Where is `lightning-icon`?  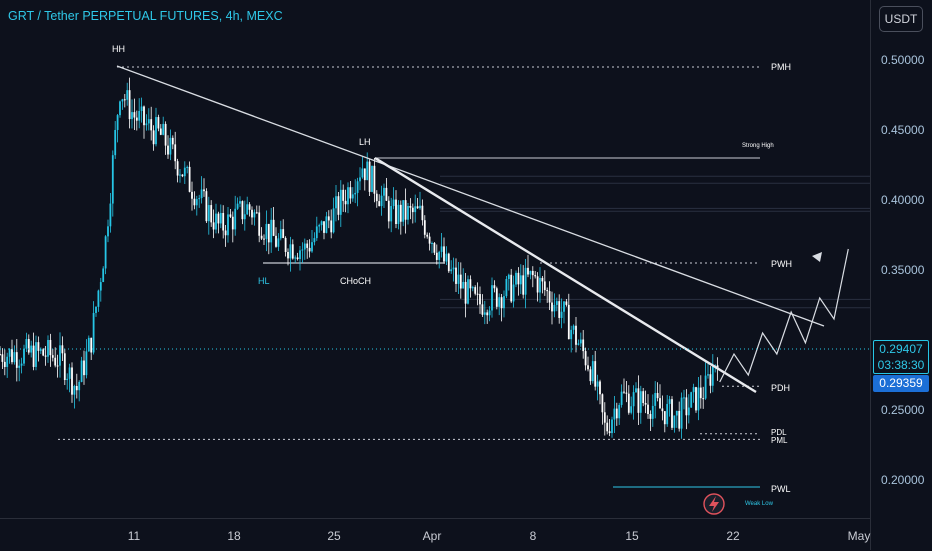
lightning-icon is located at coordinates (714, 504).